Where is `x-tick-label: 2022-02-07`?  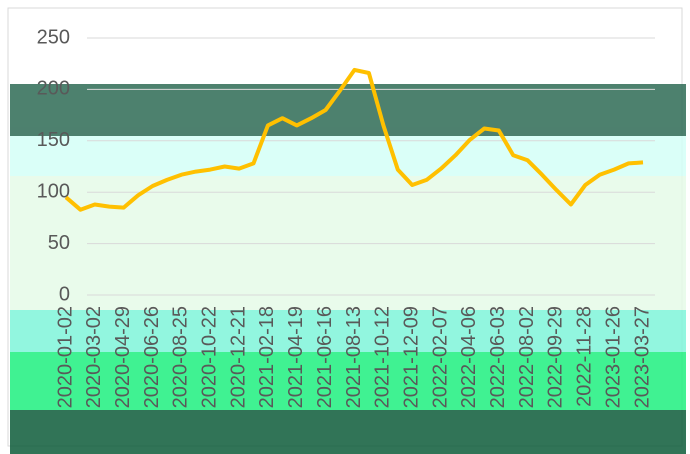
x-tick-label: 2022-02-07 is located at coordinates (440, 357).